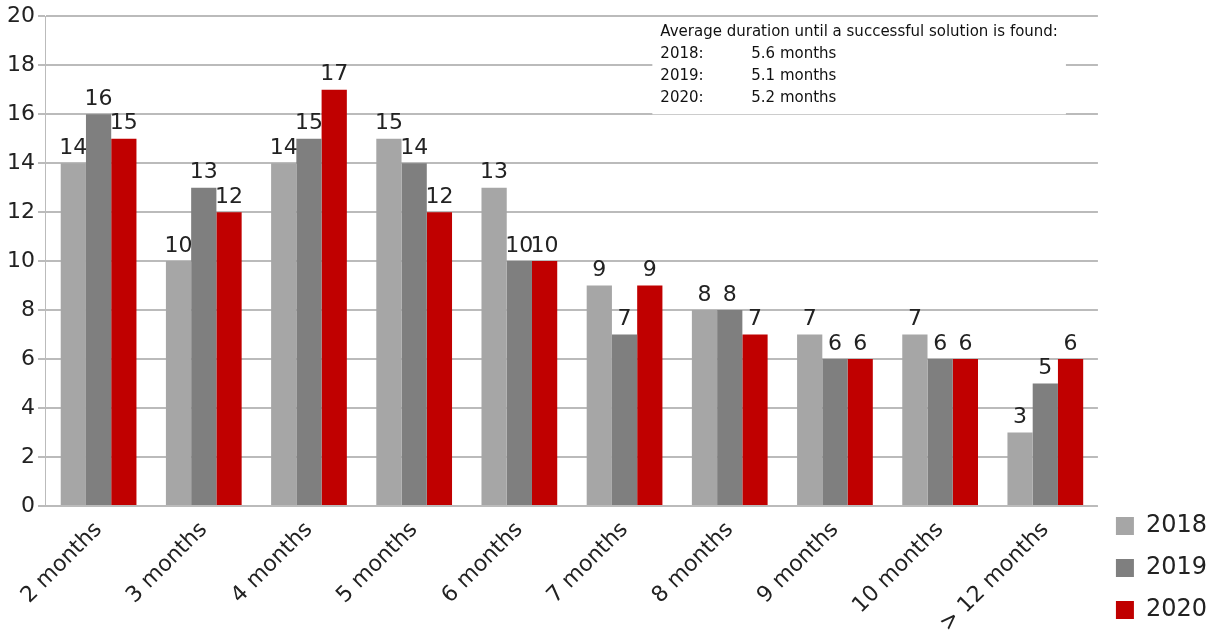  Describe the element at coordinates (20, 112) in the screenshot. I see `y-tick-label: 16` at that location.